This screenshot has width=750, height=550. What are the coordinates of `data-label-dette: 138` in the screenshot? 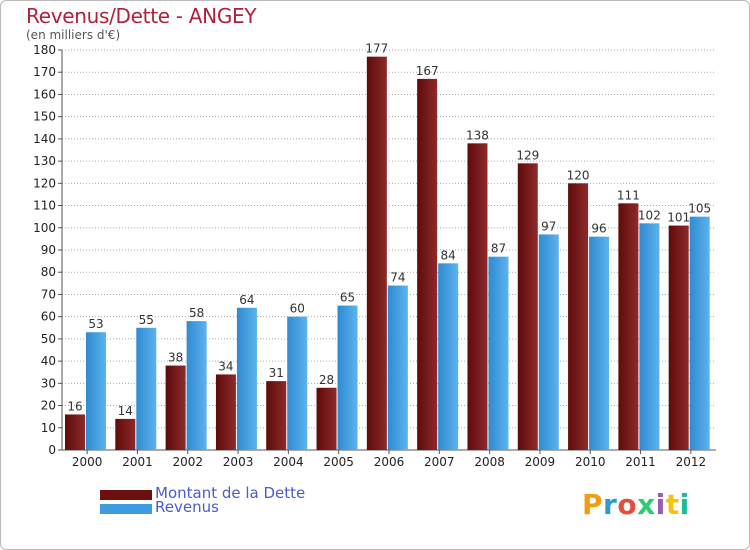 It's located at (477, 135).